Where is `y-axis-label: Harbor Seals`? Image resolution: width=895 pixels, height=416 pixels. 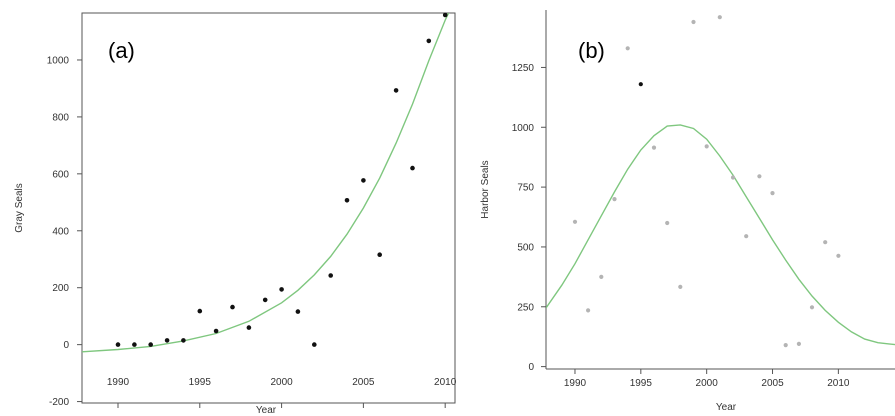 y-axis-label: Harbor Seals is located at coordinates (485, 189).